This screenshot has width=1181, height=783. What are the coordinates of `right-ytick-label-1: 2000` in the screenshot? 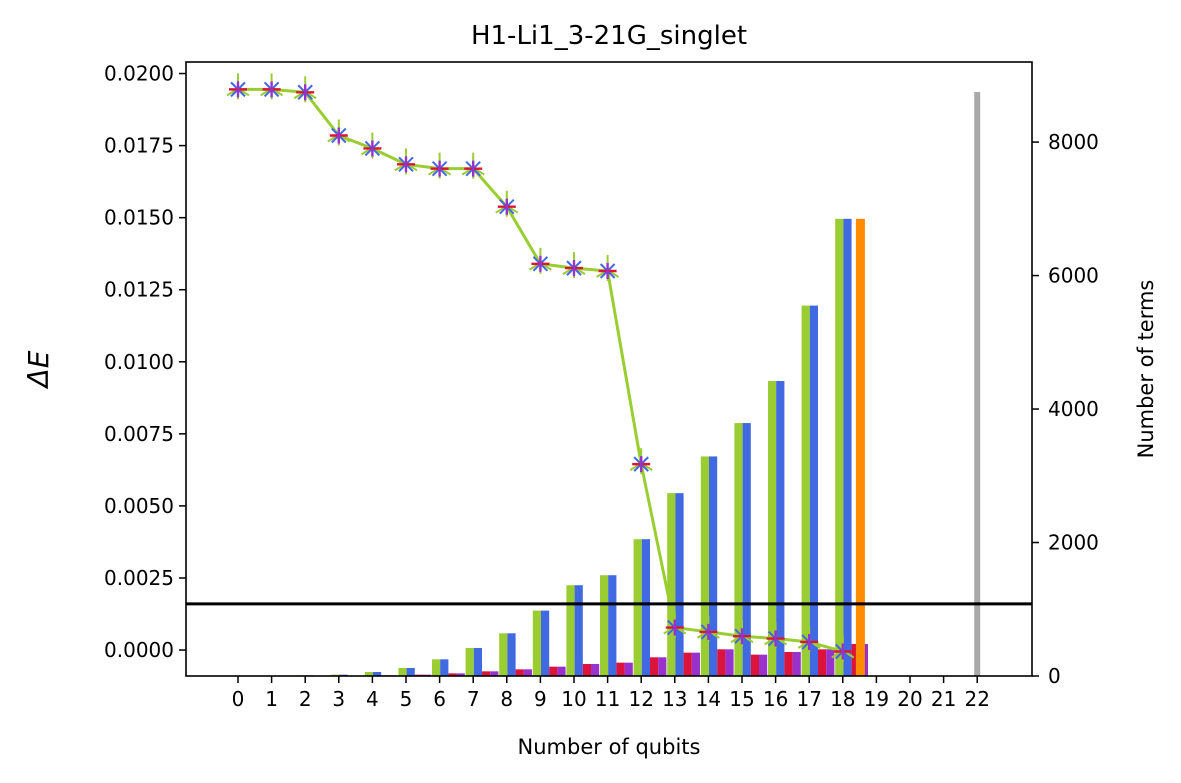 It's located at (1073, 543).